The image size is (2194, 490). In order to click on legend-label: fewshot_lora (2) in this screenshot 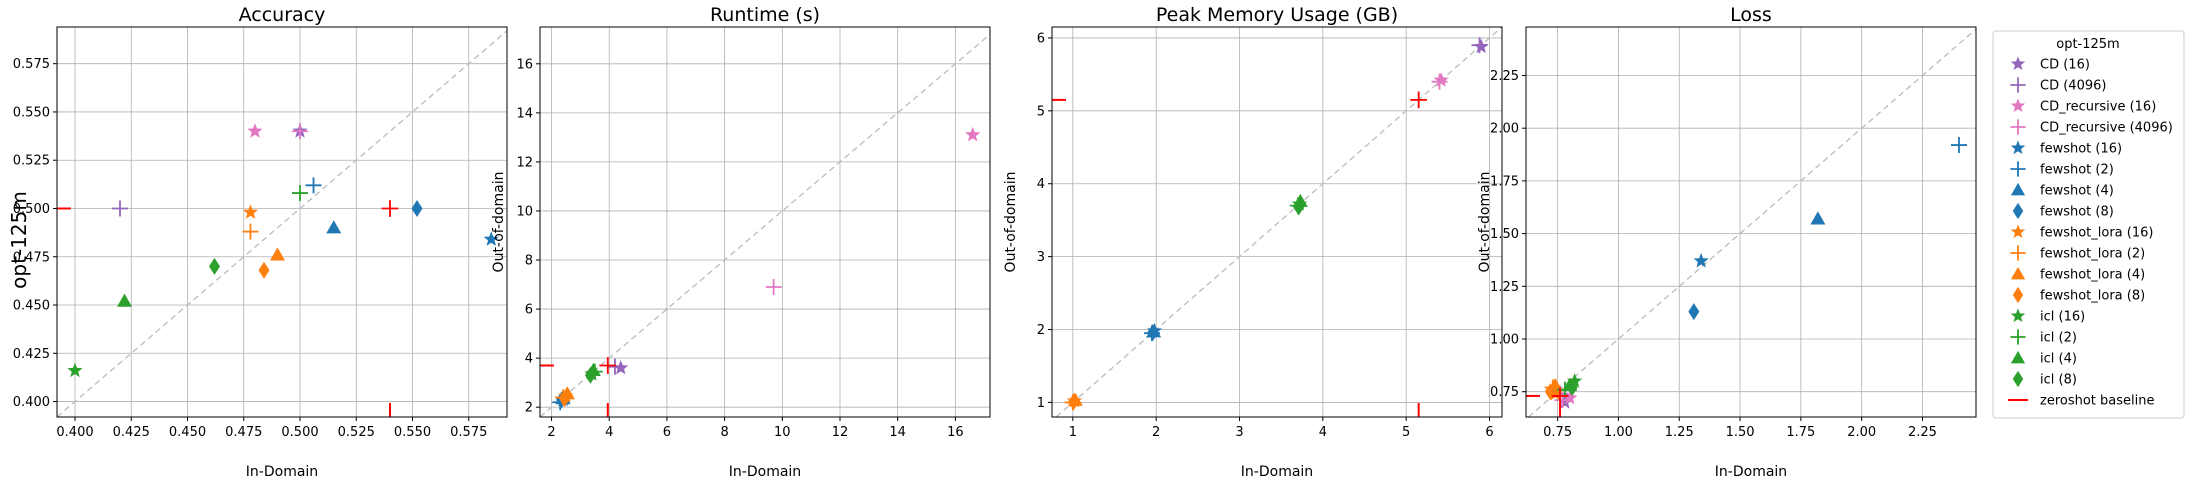, I will do `click(2092, 254)`.